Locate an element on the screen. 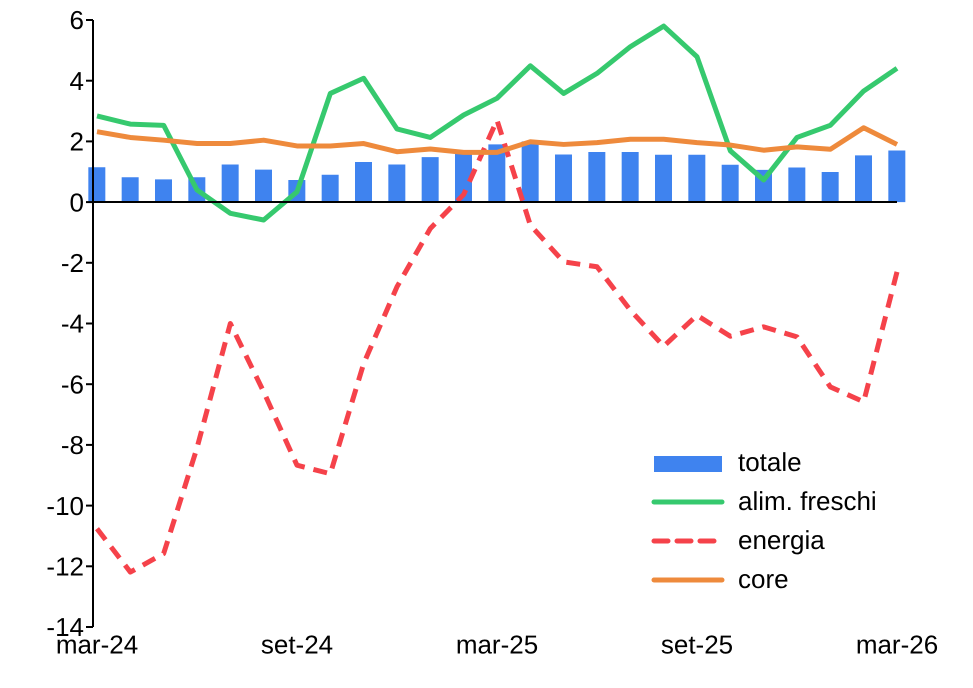  y-tick-label: -6 is located at coordinates (72, 384).